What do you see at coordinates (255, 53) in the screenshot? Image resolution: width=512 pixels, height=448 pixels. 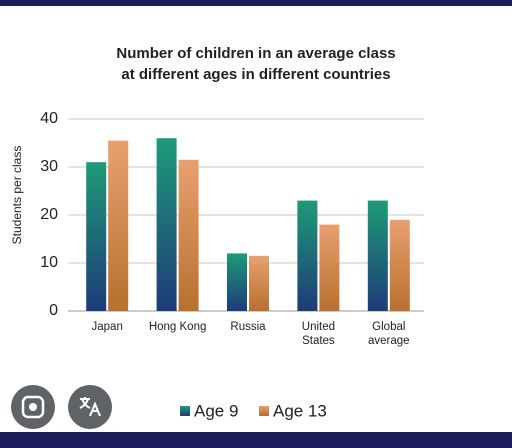 I see `chart-title: Number of children in an average class` at bounding box center [255, 53].